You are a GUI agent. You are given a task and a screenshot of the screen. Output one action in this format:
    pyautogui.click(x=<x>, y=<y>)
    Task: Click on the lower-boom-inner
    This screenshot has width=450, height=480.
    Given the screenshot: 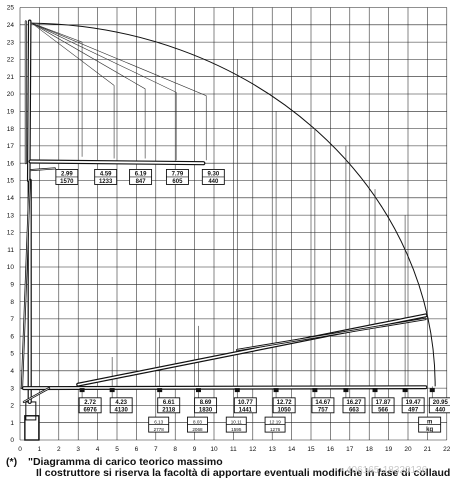 What is the action you would take?
    pyautogui.click(x=225, y=387)
    